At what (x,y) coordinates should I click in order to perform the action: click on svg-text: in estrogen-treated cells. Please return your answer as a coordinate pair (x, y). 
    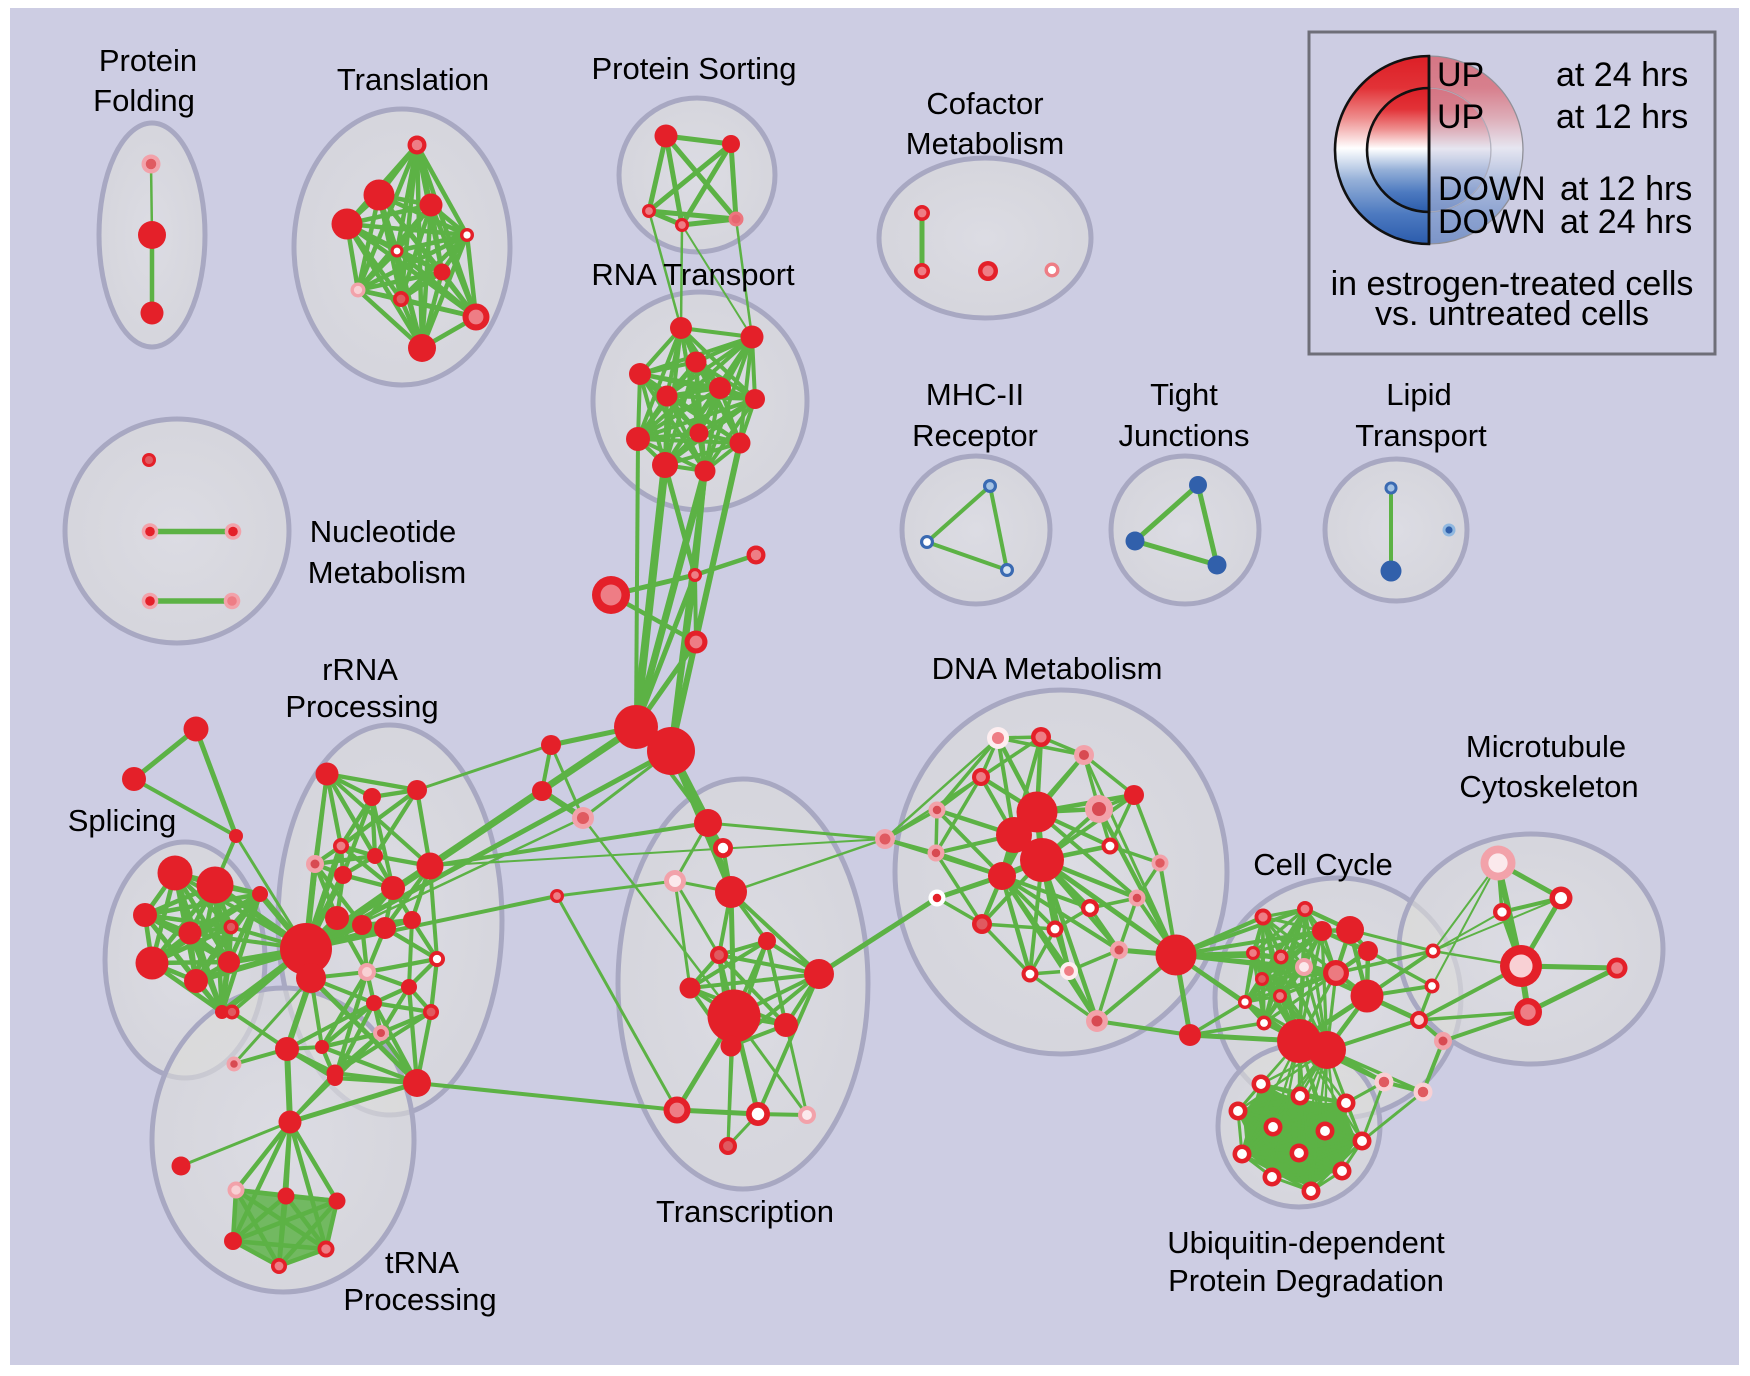
    Looking at the image, I should click on (1512, 284).